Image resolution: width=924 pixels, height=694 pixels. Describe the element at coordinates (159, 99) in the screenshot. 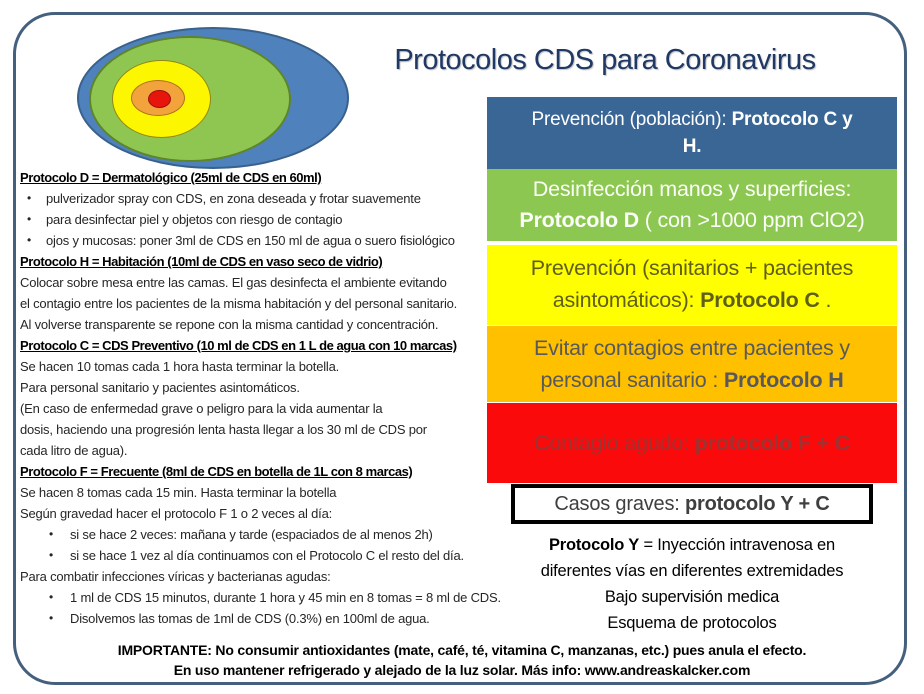

I see `venn-ring-red-center` at that location.